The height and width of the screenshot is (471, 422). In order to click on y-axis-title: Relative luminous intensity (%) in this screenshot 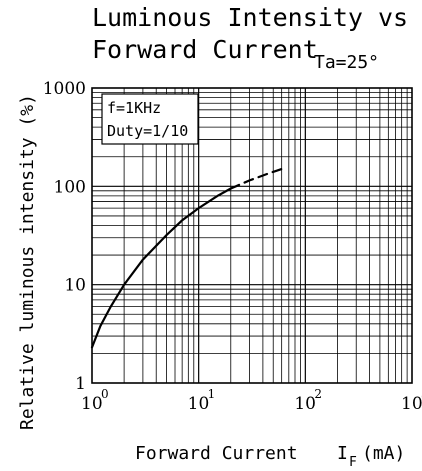, I will do `click(27, 262)`.